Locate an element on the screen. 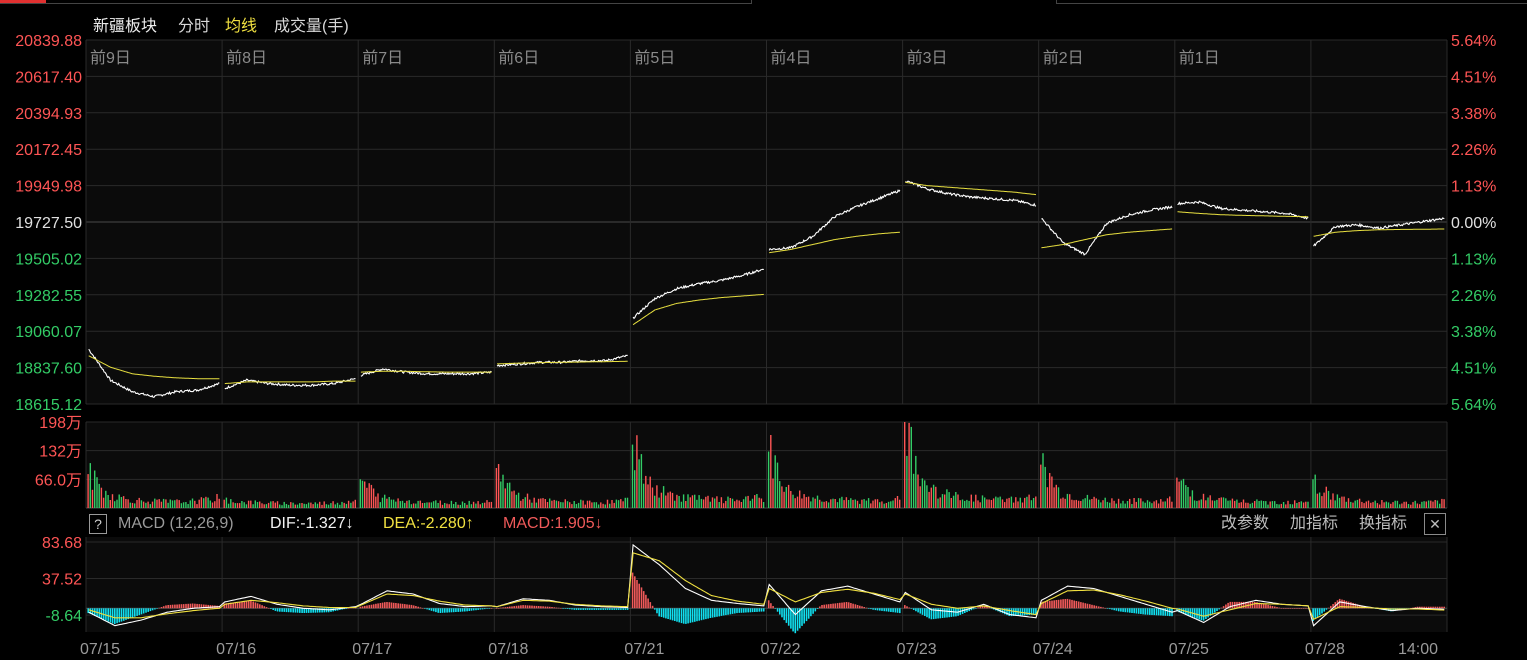 The width and height of the screenshot is (1527, 660). header-tab-intraday: 分时 is located at coordinates (194, 26).